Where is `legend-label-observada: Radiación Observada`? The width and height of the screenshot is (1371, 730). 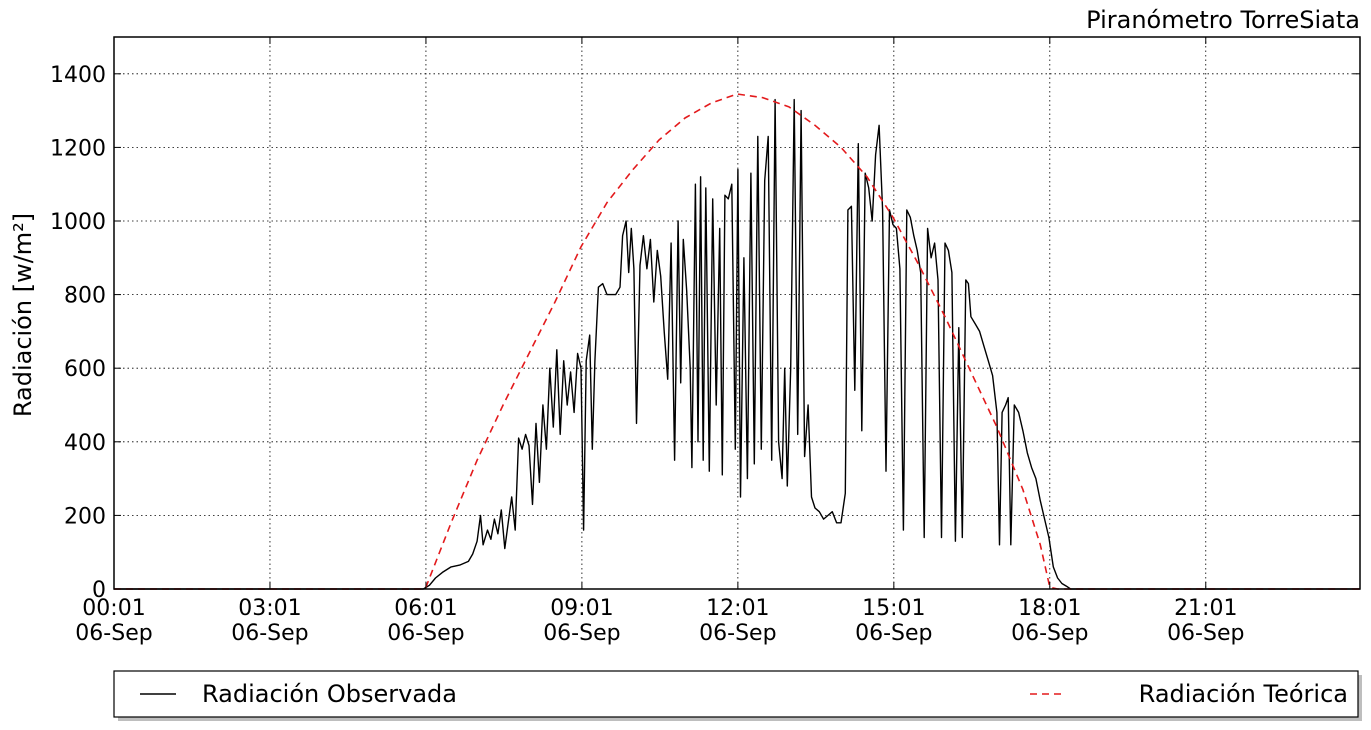 legend-label-observada: Radiación Observada is located at coordinates (329, 694).